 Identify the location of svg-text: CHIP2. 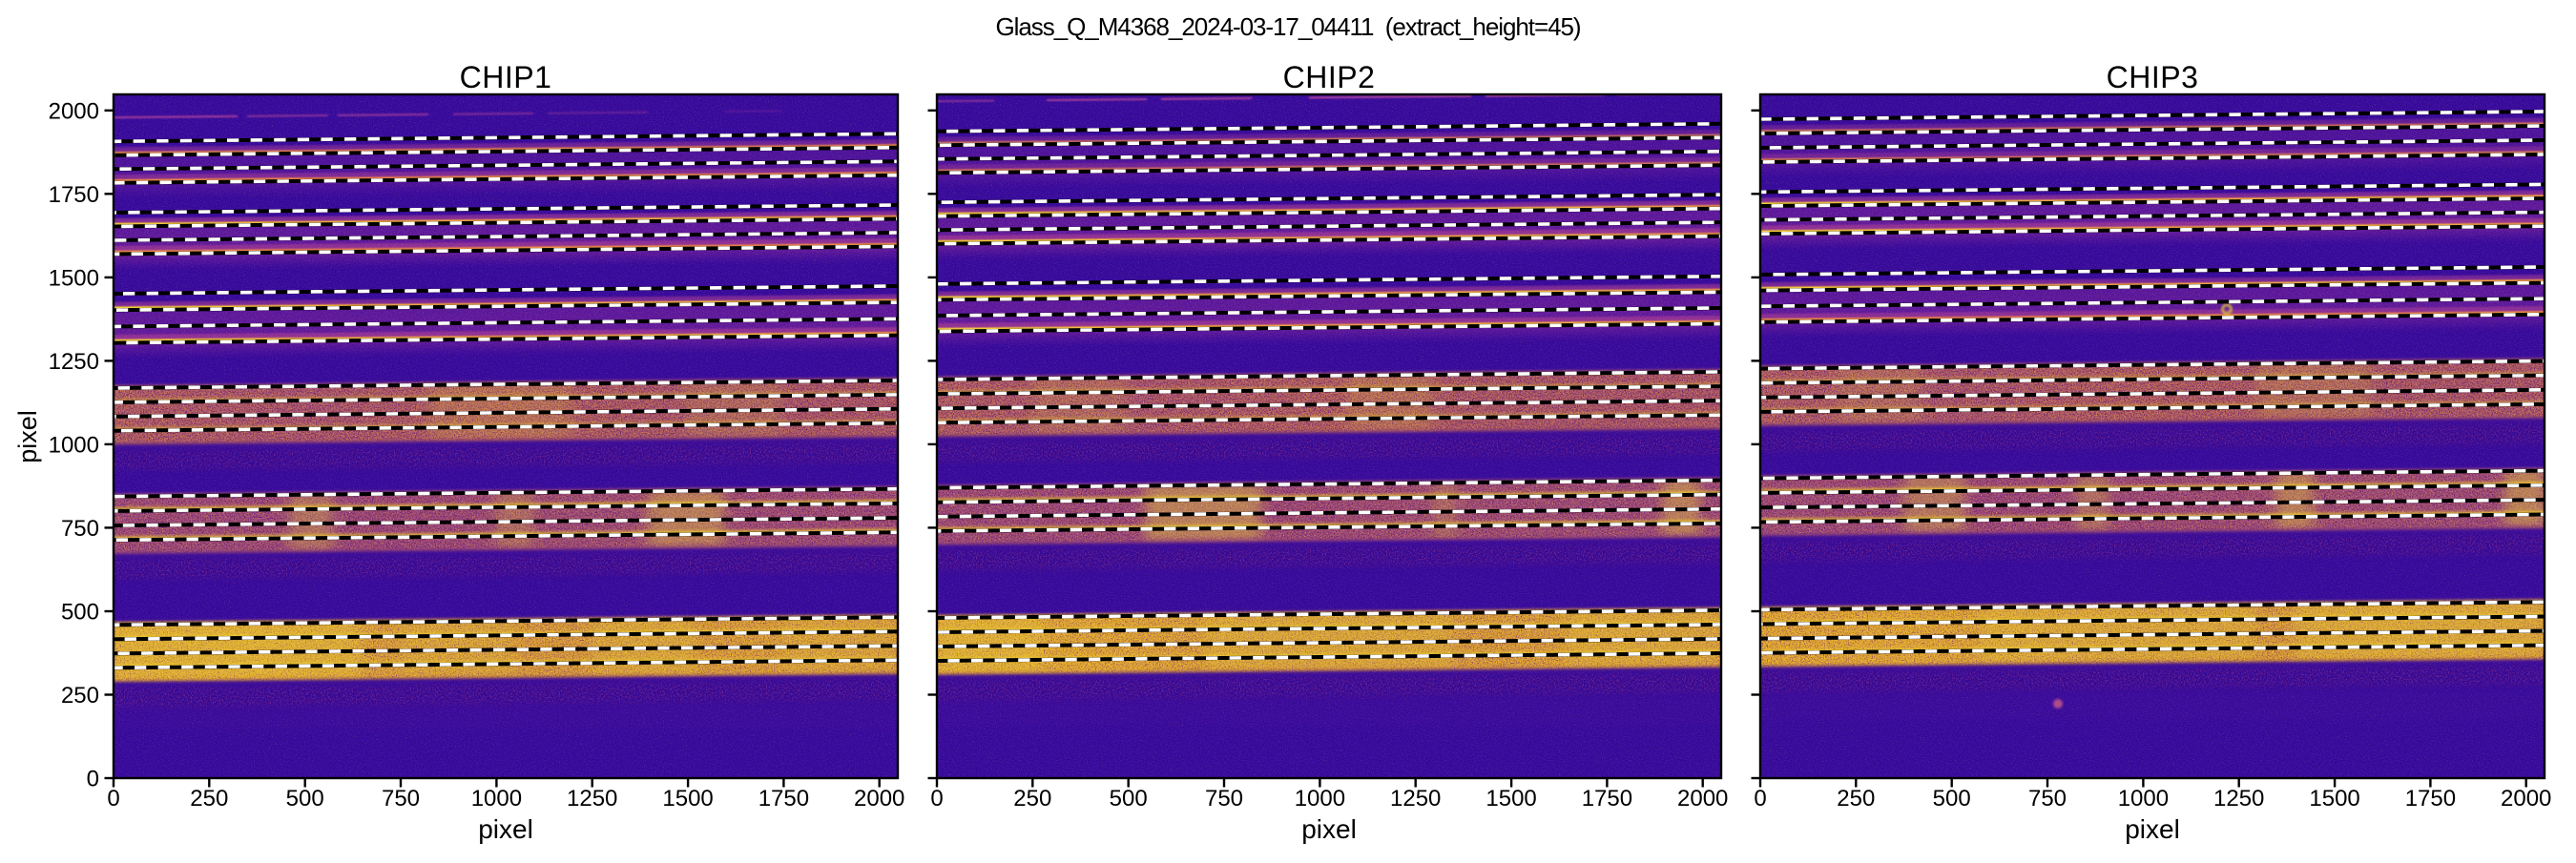
(1329, 77).